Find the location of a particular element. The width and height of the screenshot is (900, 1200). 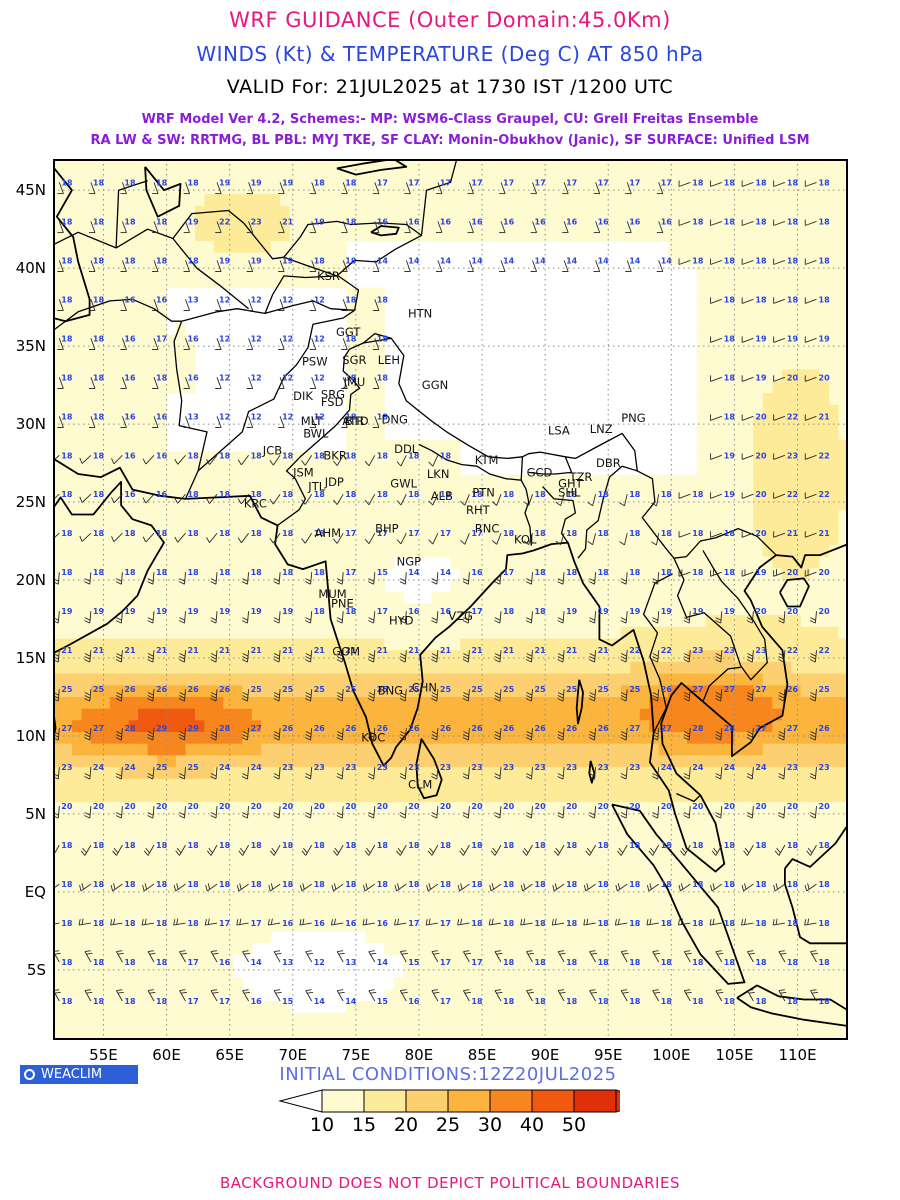

temperature-value: 14 is located at coordinates (414, 260).